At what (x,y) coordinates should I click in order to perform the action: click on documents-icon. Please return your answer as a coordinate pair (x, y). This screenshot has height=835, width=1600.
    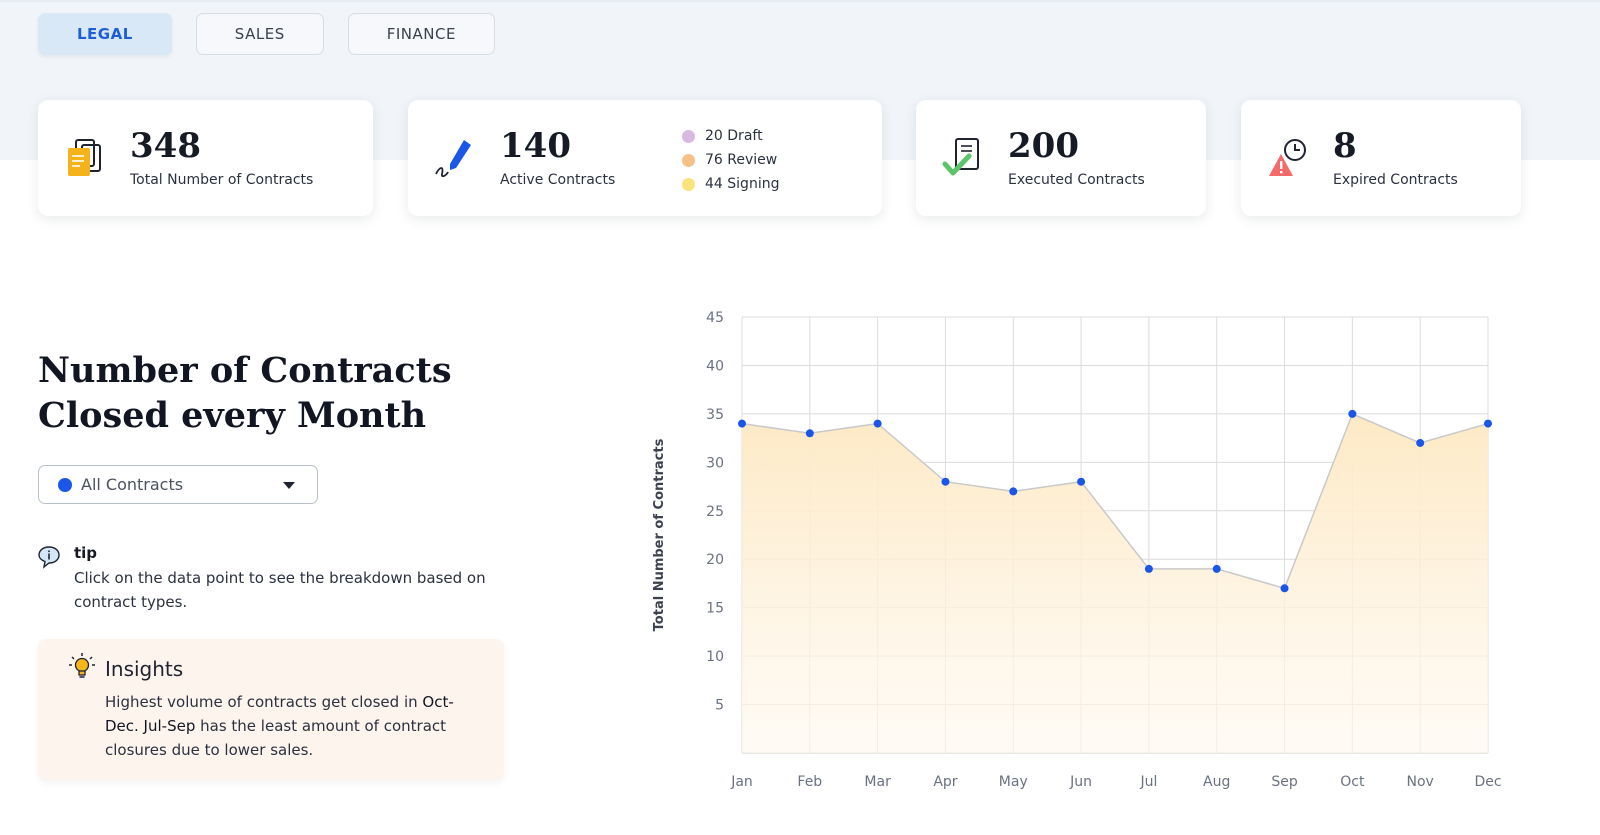
    Looking at the image, I should click on (84, 157).